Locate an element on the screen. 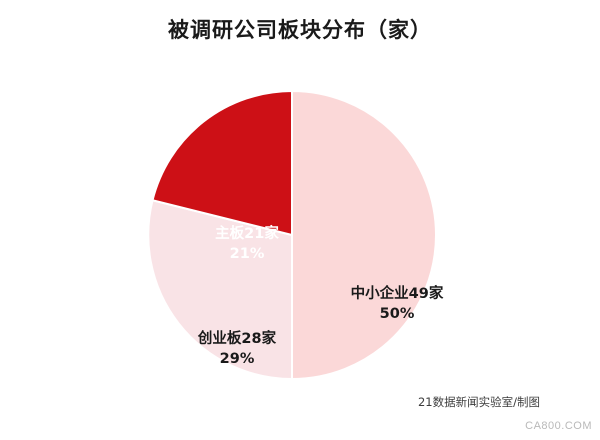 The image size is (600, 440). watermark: CA800.COM is located at coordinates (558, 426).